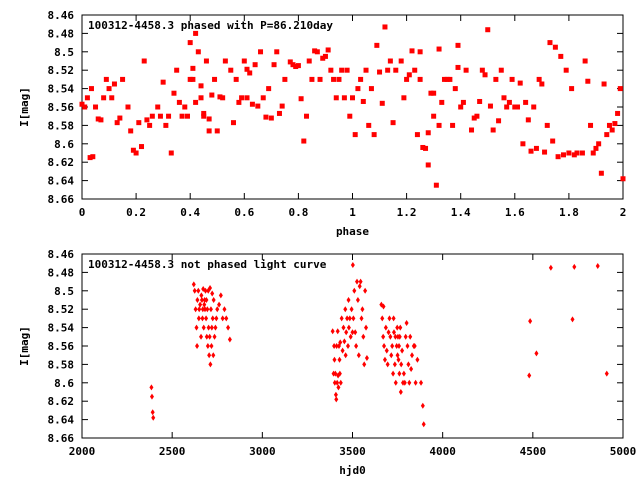 This screenshot has width=640, height=480. Describe the element at coordinates (515, 212) in the screenshot. I see `x-tick-label: 1.6` at that location.